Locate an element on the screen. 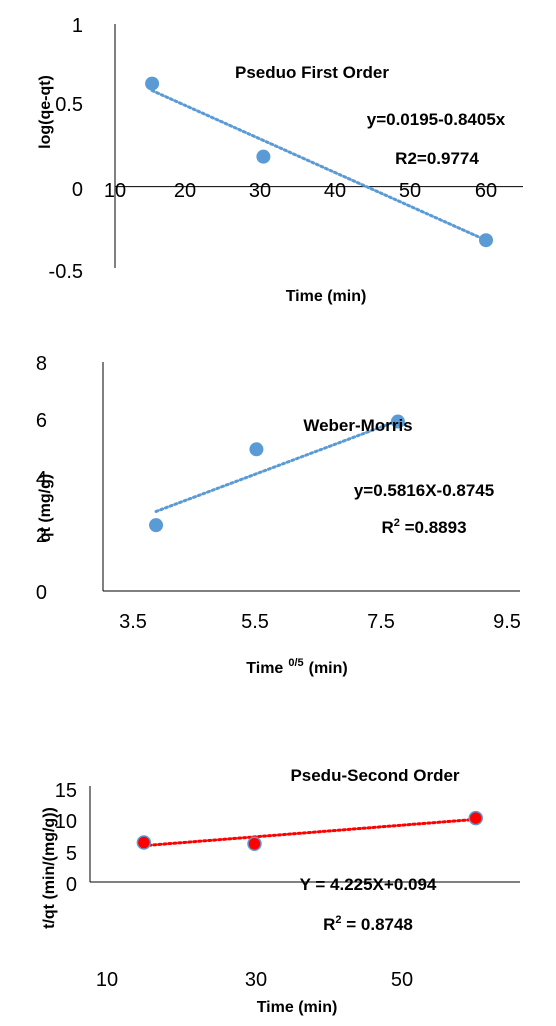 The height and width of the screenshot is (1026, 556). chart3-y-axis-label: t/qt (min/(mg/g)) is located at coordinates (49, 868).